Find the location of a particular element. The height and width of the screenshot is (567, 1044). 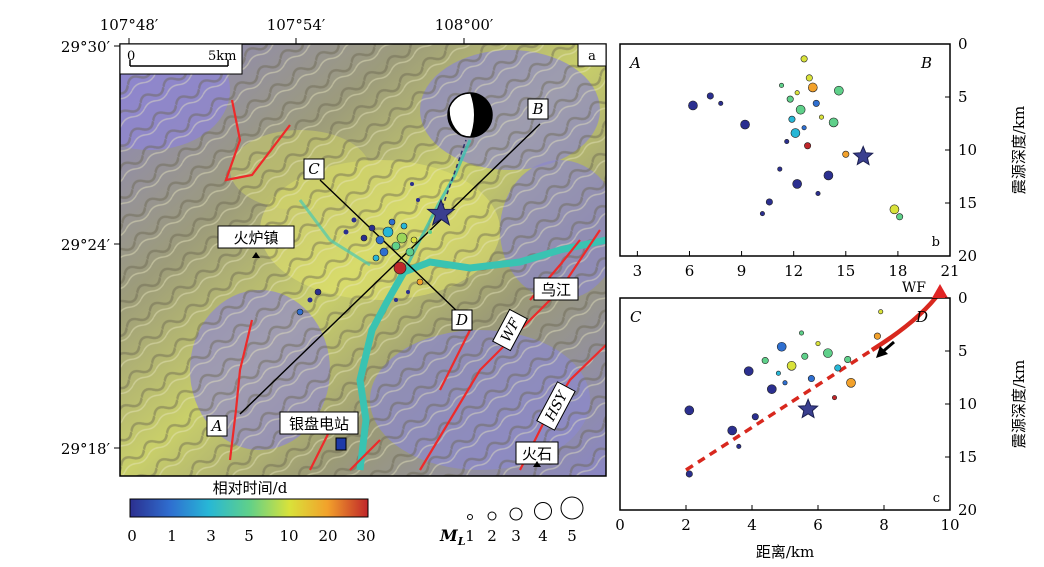

svg-text: c is located at coordinates (936, 498).